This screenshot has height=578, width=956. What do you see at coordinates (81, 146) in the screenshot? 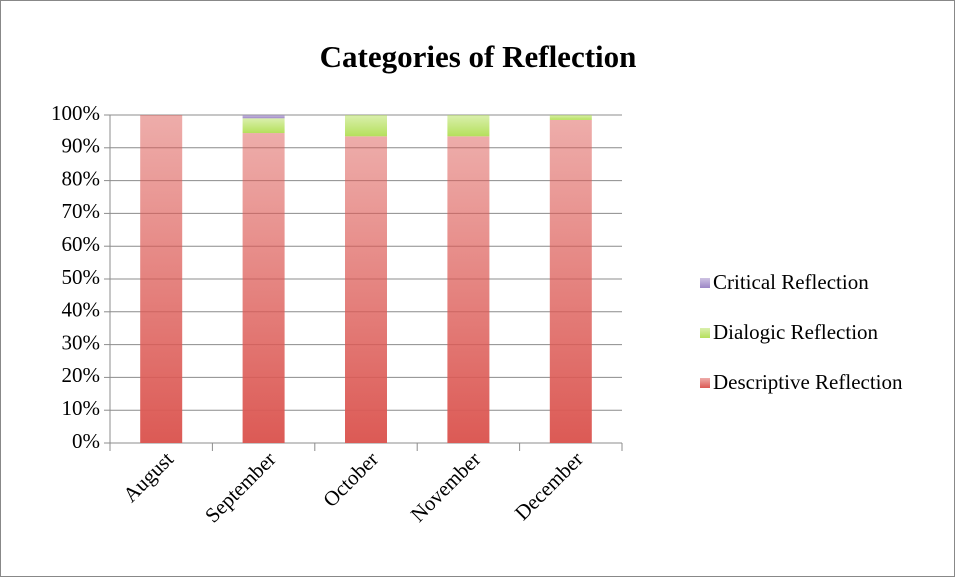
I see `y-tick-label: 90%` at bounding box center [81, 146].